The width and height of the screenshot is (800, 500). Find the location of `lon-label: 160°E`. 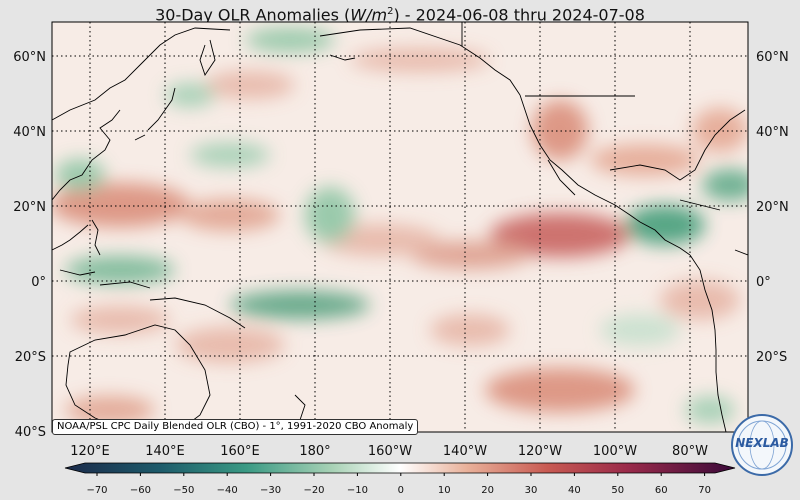

lon-label: 160°E is located at coordinates (240, 451).